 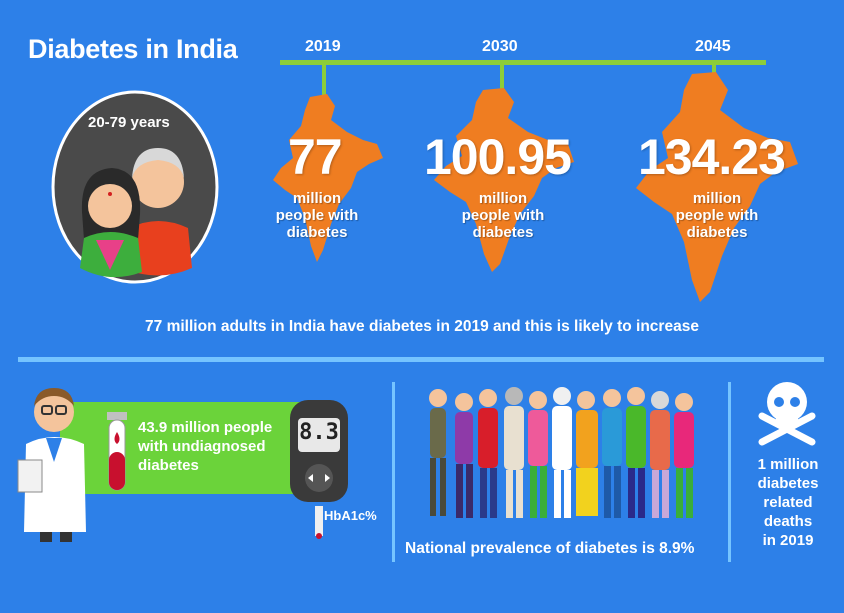 I want to click on age-group-label: 20-79 years, so click(x=129, y=122).